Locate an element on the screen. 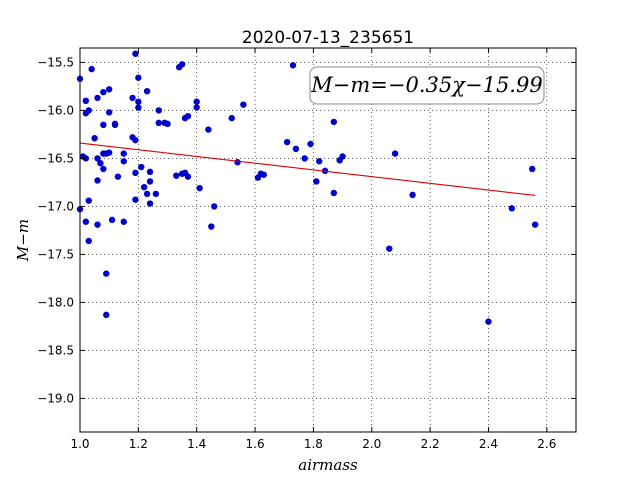 The image size is (640, 480). fit-equation-label: M−m=−0.35χ−15.99 is located at coordinates (426, 85).